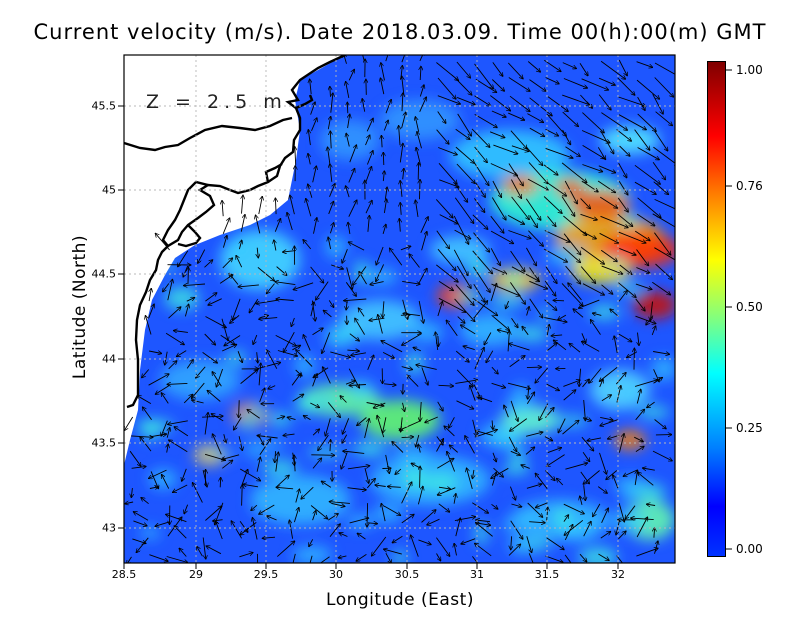  I want to click on y-axis-label: Latitude (North), so click(80, 307).